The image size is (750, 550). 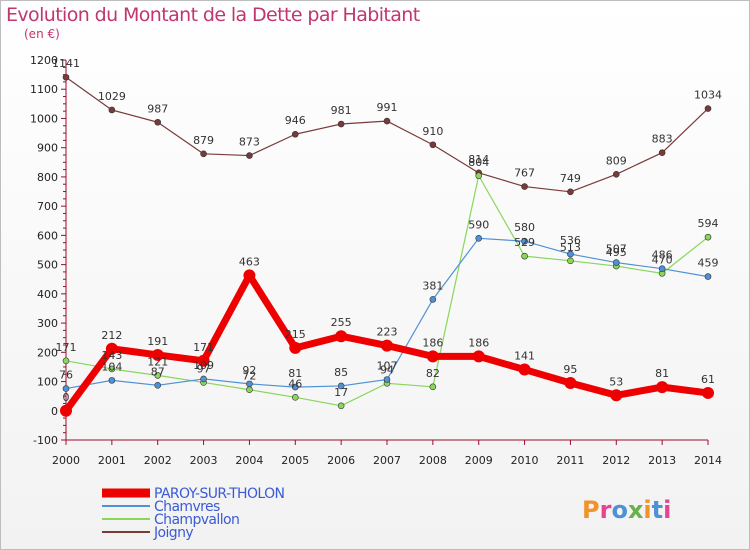 I want to click on data-label: 94, so click(x=387, y=369).